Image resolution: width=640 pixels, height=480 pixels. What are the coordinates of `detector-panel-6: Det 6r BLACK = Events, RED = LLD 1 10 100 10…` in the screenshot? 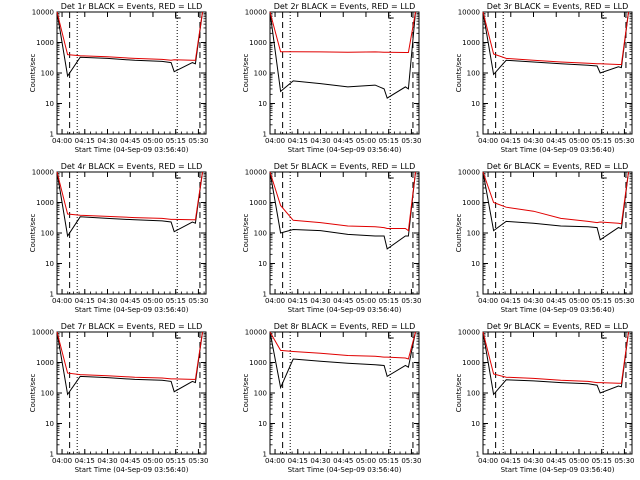 It's located at (532, 240).